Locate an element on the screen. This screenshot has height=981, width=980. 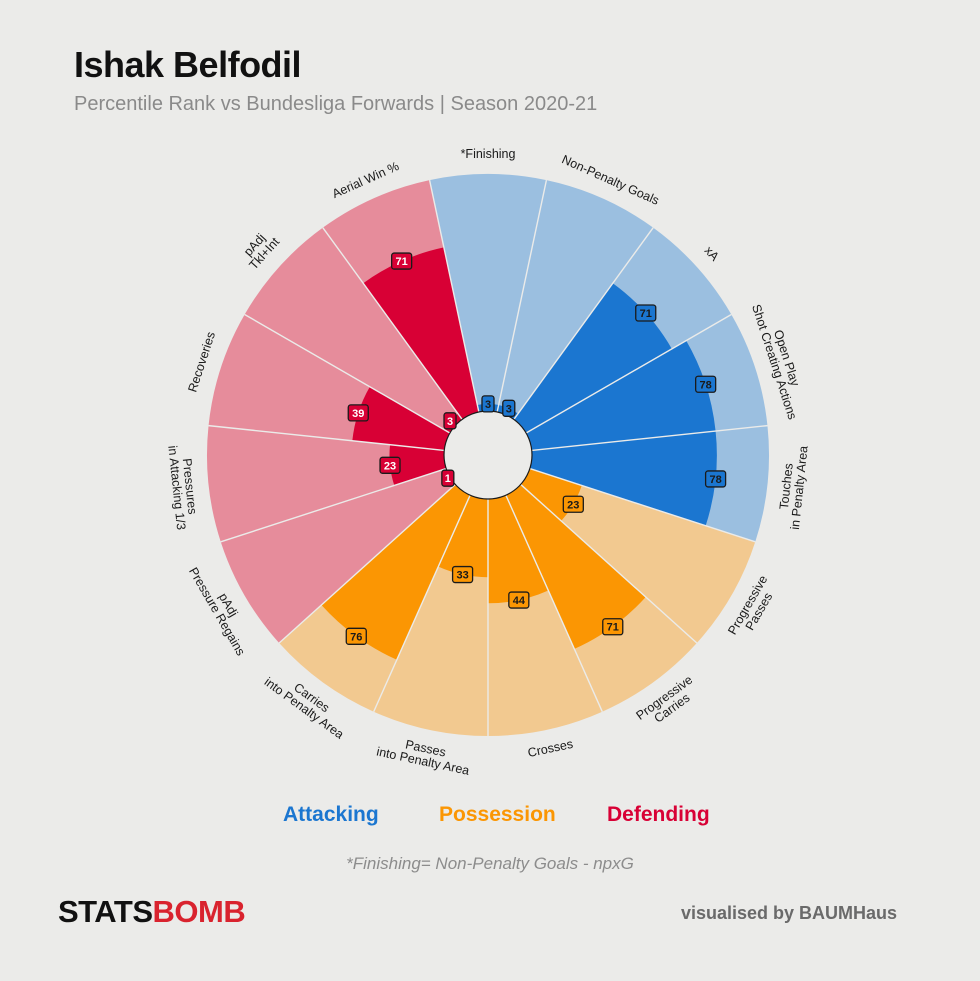
category-label: Recoveries is located at coordinates (201, 362).